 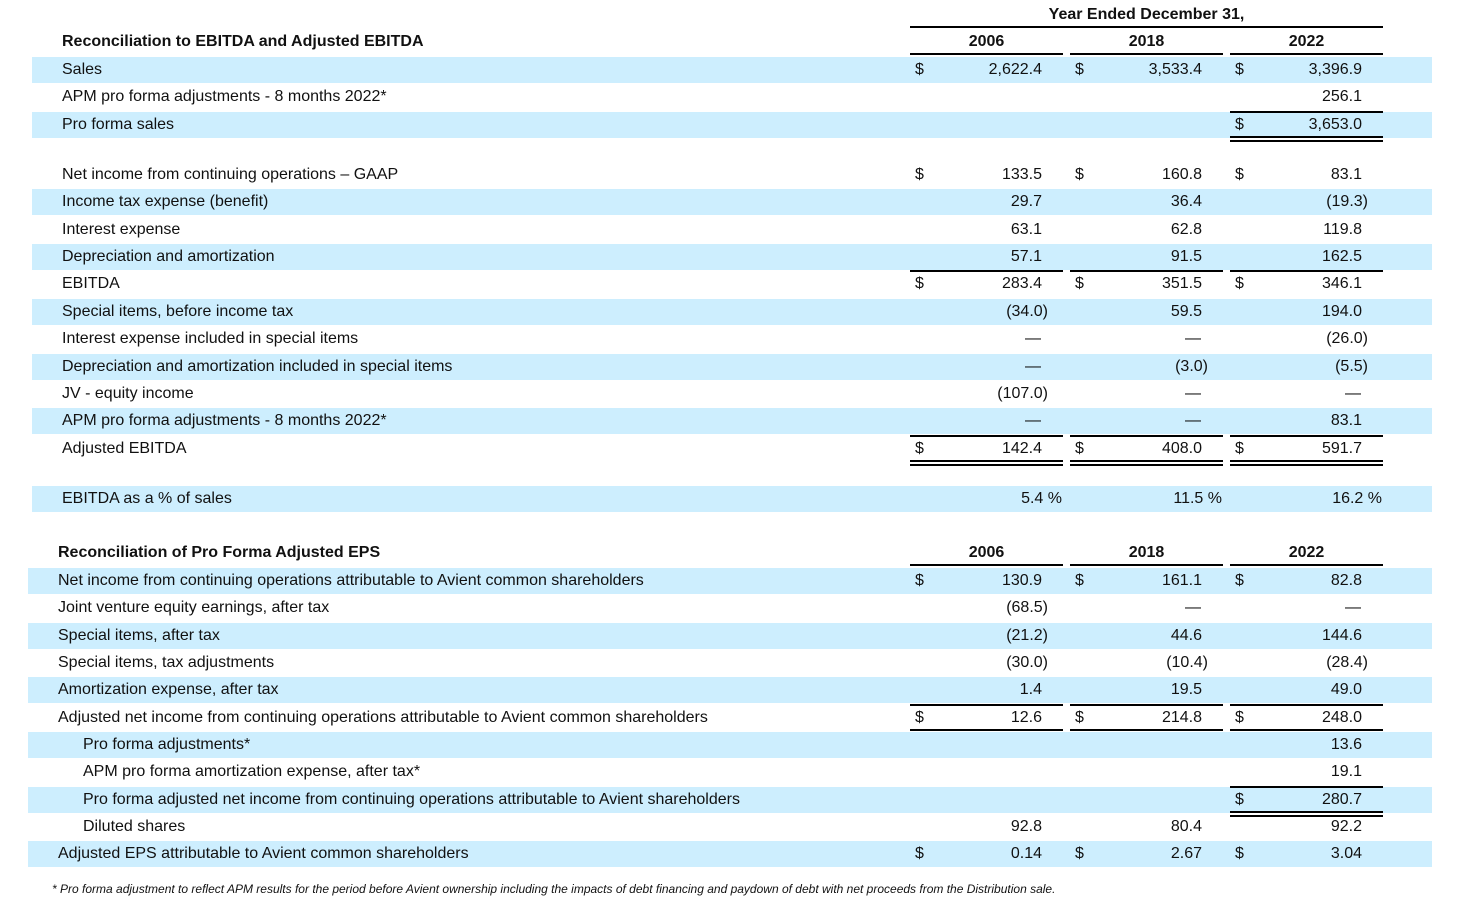 I want to click on cell-value: (26.0), so click(x=1347, y=338).